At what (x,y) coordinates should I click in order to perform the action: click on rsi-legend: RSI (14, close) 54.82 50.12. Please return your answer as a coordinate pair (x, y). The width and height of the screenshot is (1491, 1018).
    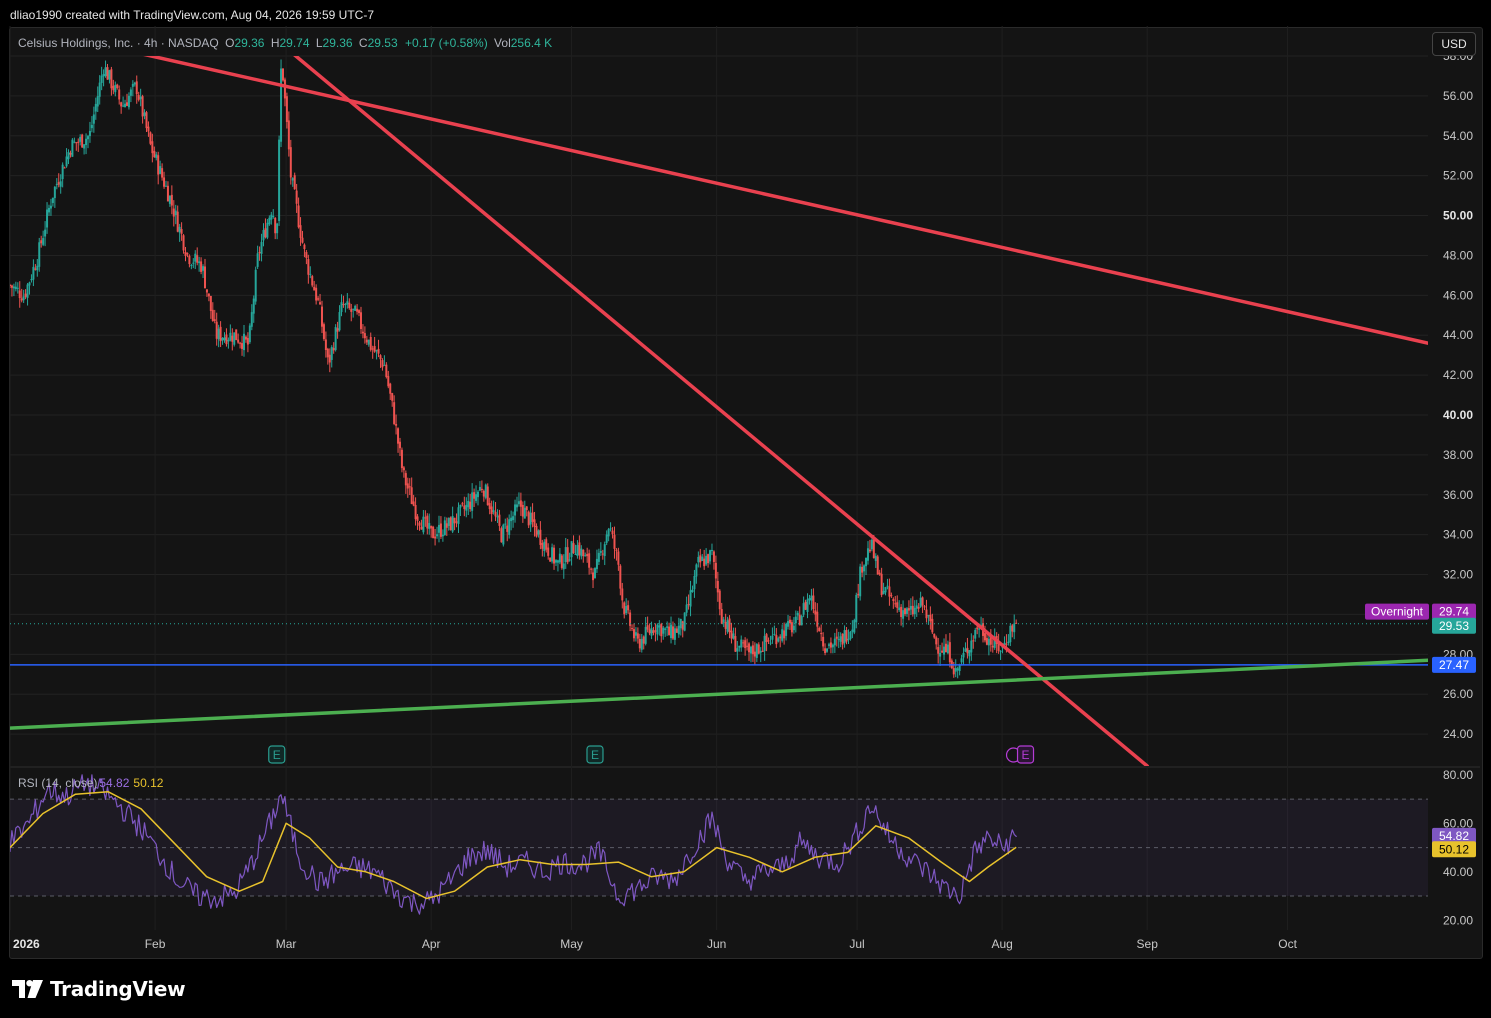
    Looking at the image, I should click on (90, 783).